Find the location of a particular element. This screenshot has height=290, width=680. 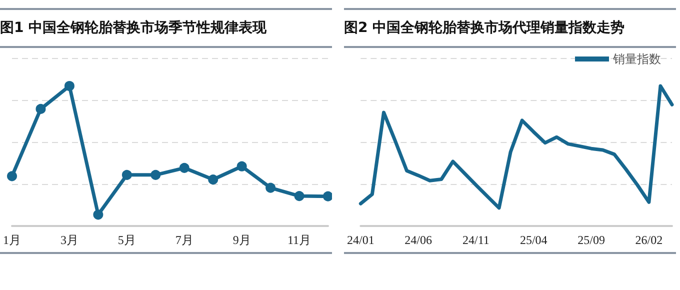

x-tick-label: 5月 is located at coordinates (127, 240).